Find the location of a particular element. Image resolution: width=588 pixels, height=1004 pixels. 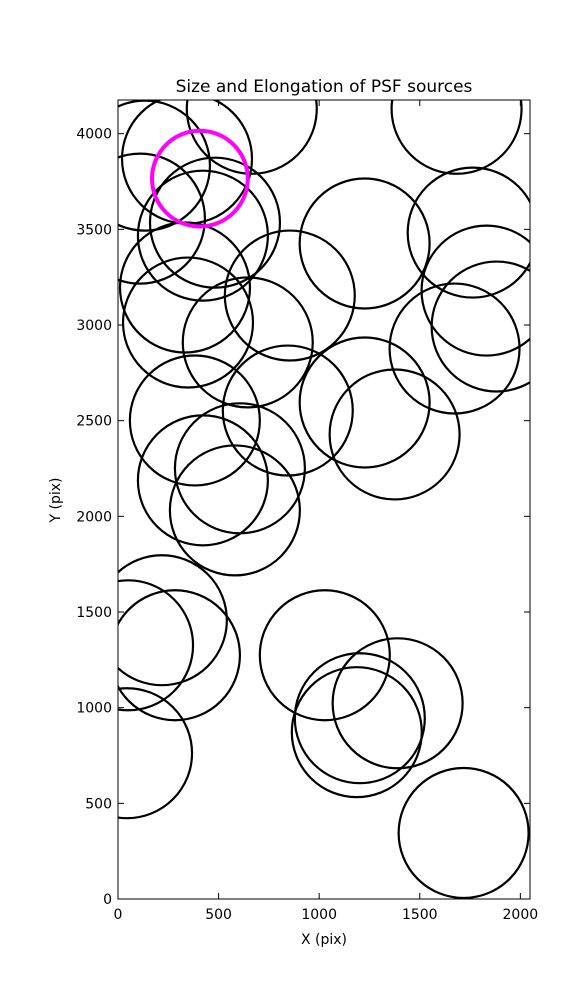

y-tick-label: 500 is located at coordinates (98, 804).